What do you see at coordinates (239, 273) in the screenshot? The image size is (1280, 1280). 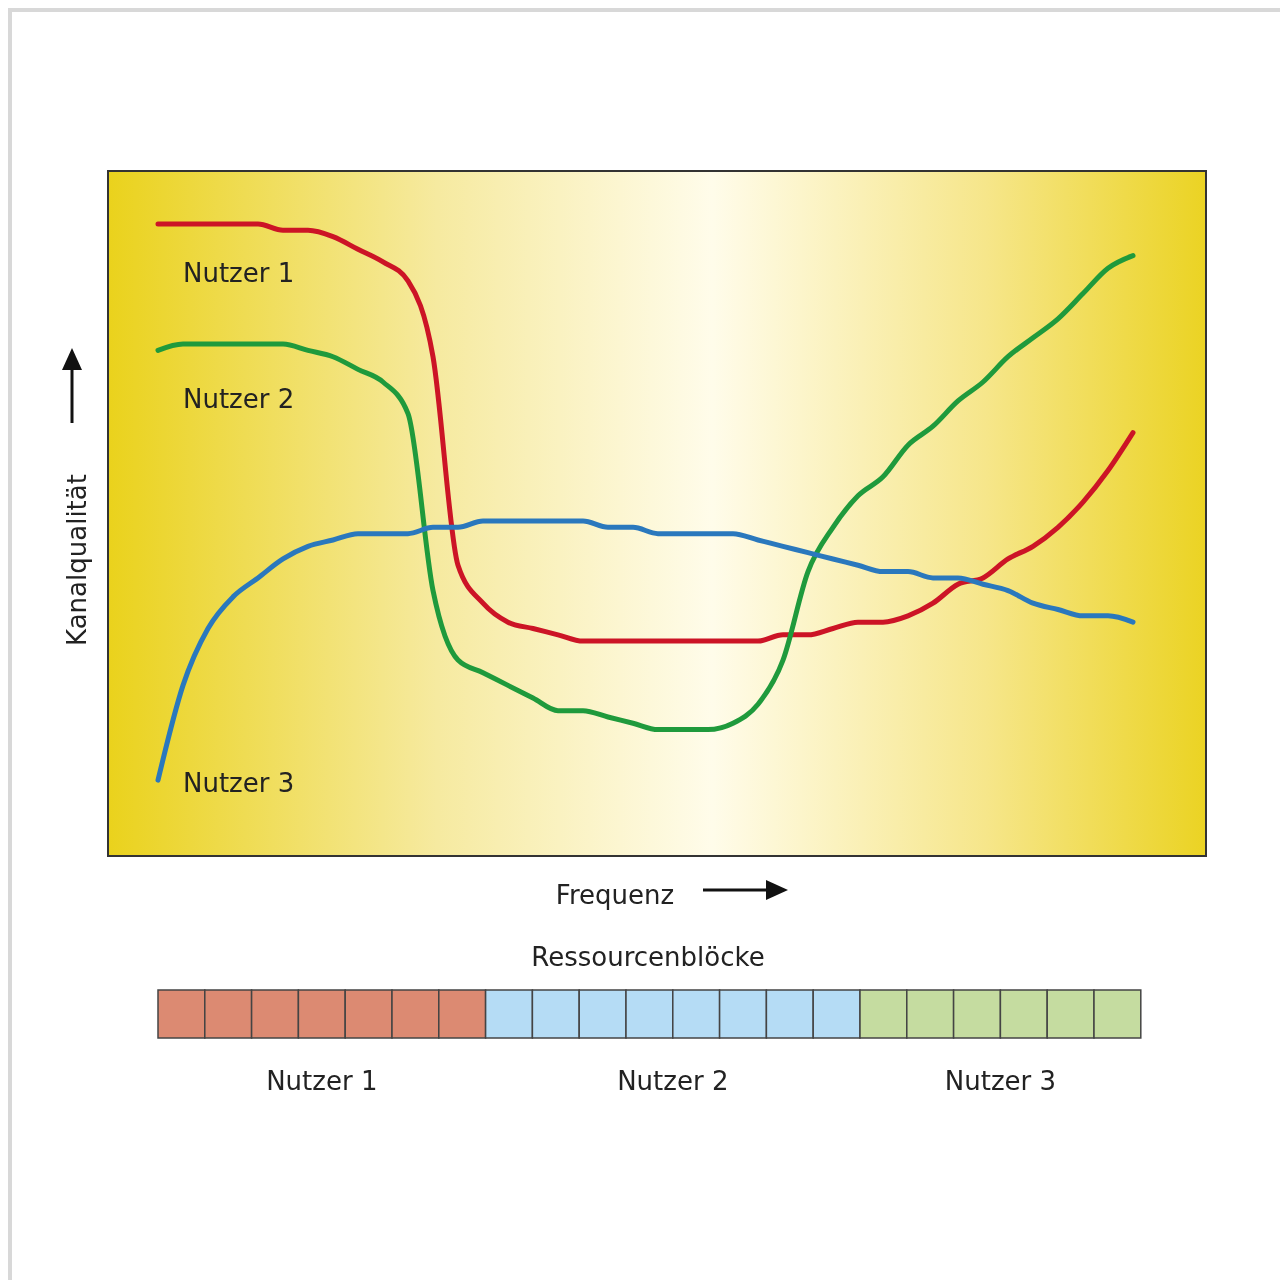 I see `series-label: Nutzer 1` at bounding box center [239, 273].